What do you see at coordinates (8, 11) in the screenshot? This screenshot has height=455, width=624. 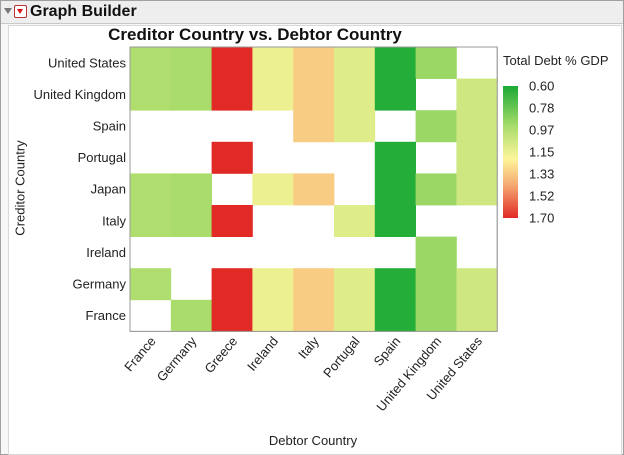 I see `collapse-triangle-icon` at bounding box center [8, 11].